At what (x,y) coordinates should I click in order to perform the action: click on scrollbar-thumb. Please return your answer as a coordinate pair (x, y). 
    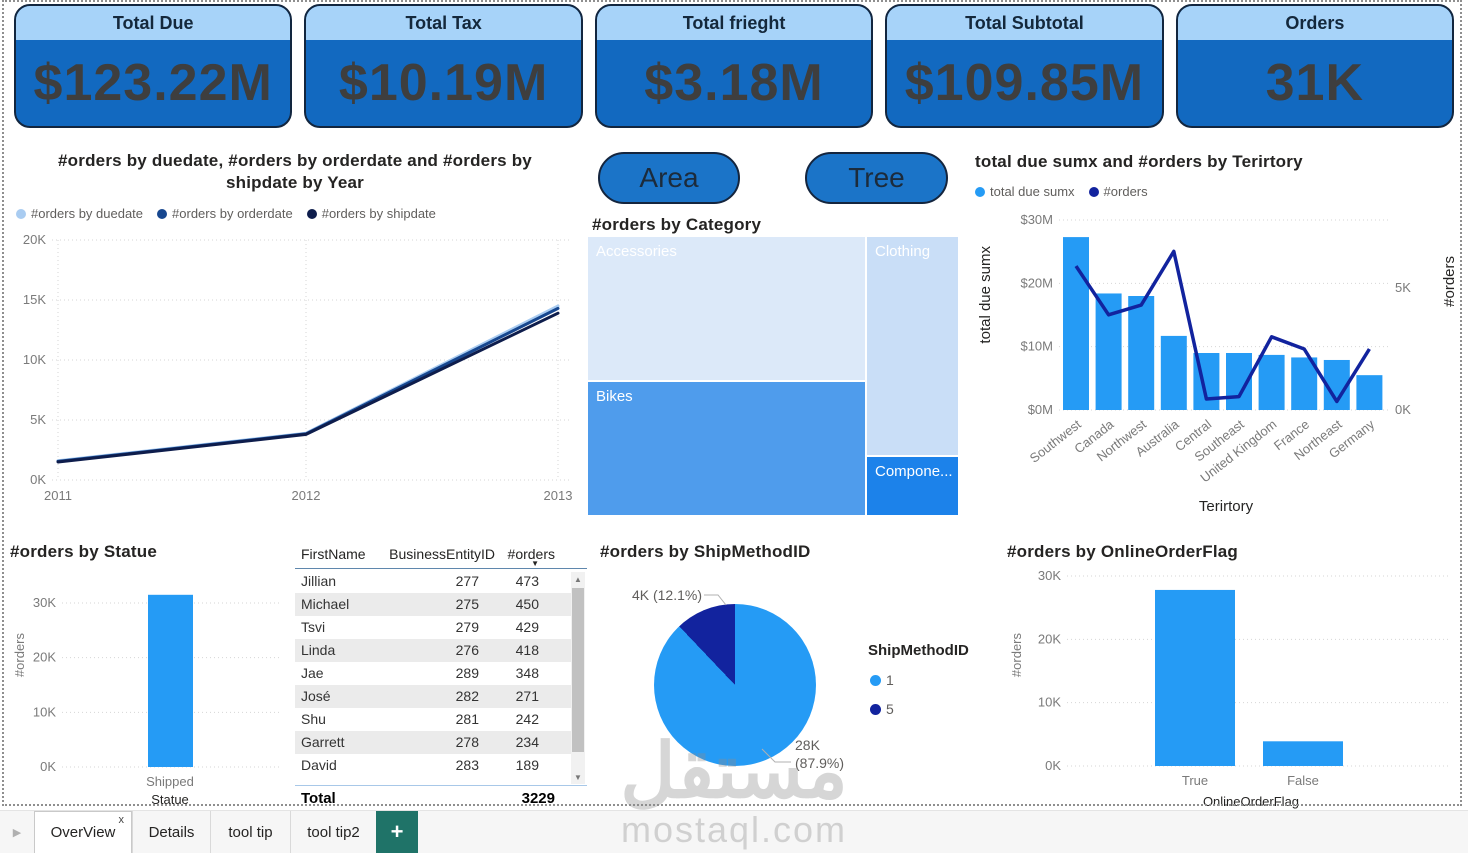
    Looking at the image, I should click on (578, 670).